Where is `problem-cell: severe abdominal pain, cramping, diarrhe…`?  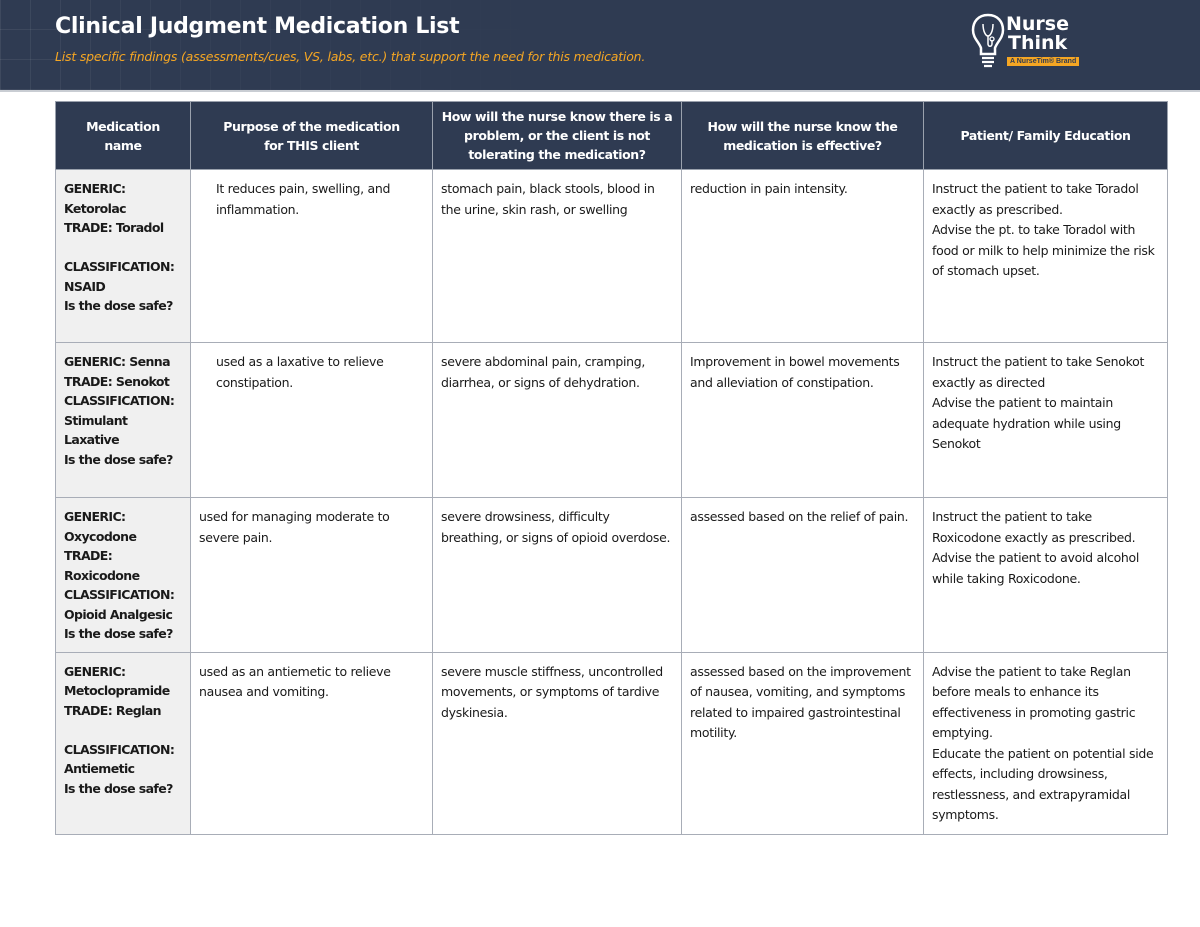
problem-cell: severe abdominal pain, cramping, diarrhe… is located at coordinates (557, 420).